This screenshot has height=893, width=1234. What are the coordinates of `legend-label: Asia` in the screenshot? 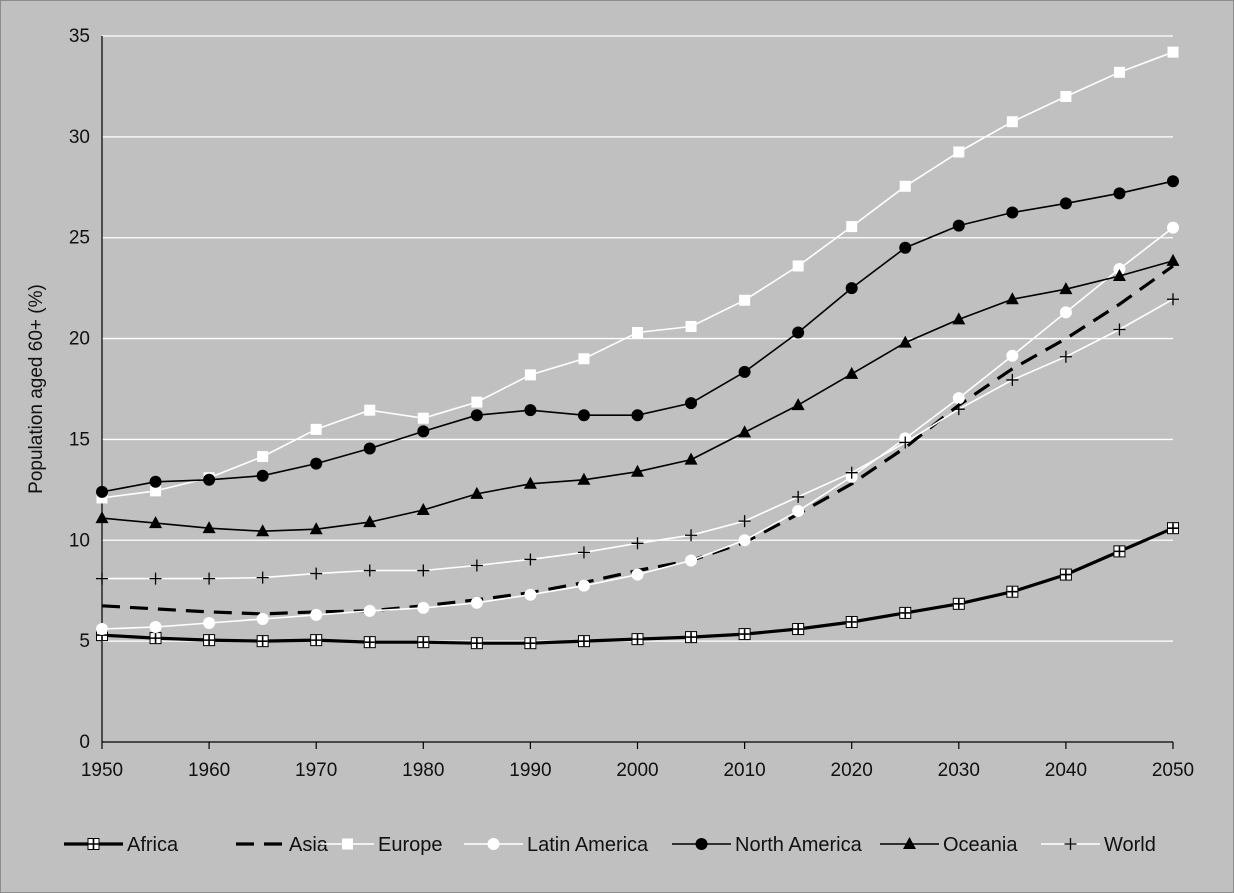 It's located at (309, 845).